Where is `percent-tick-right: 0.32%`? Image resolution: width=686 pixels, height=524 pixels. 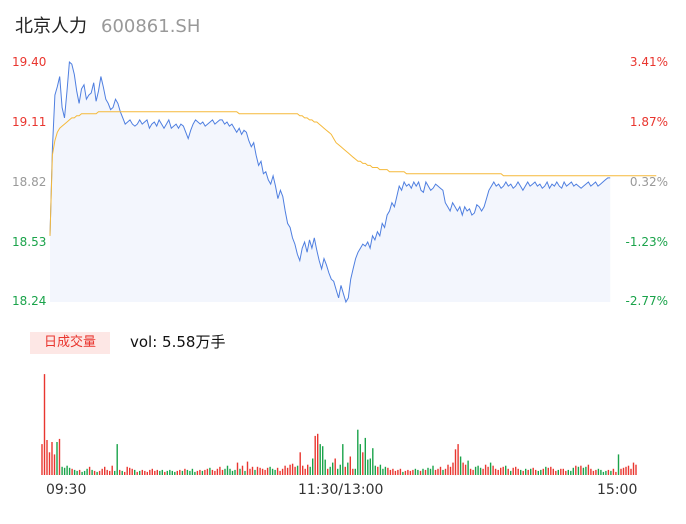
percent-tick-right: 0.32% is located at coordinates (648, 182).